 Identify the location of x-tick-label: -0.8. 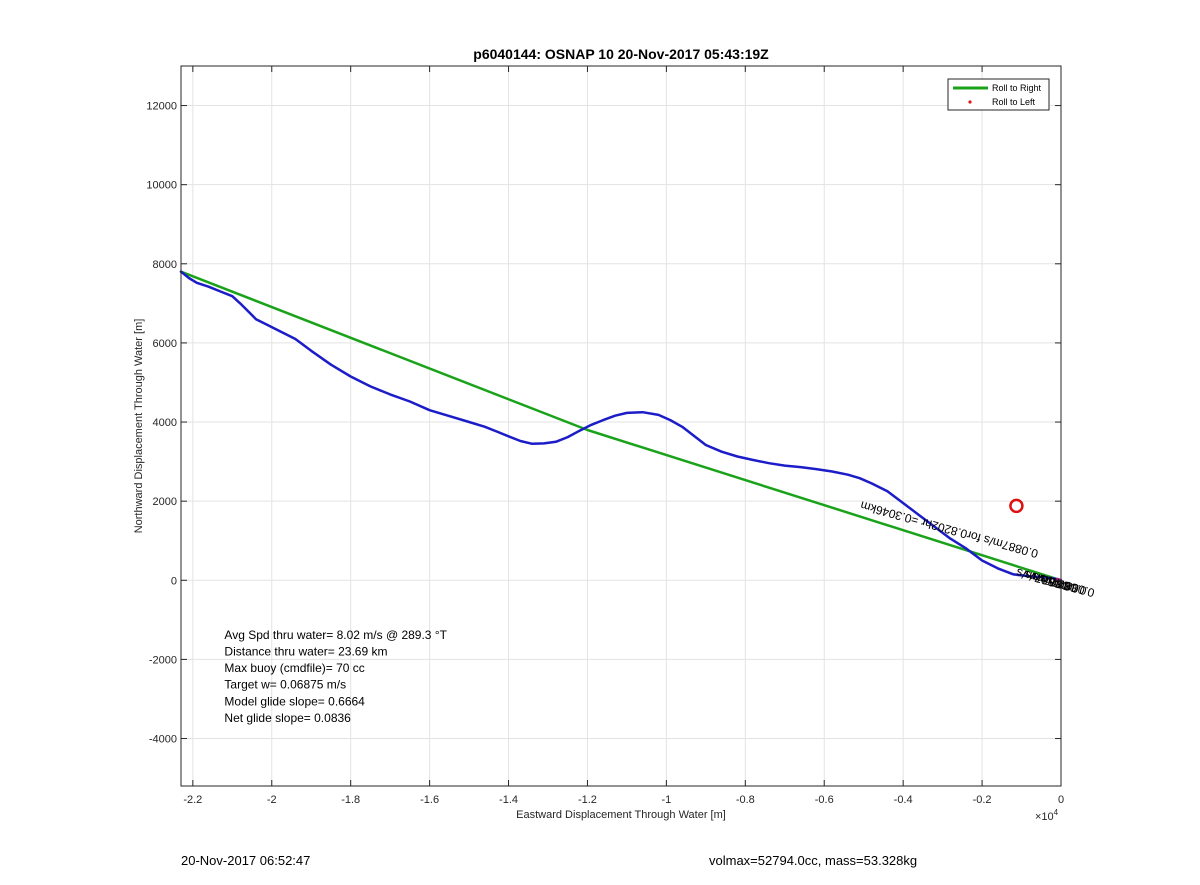
(745, 800).